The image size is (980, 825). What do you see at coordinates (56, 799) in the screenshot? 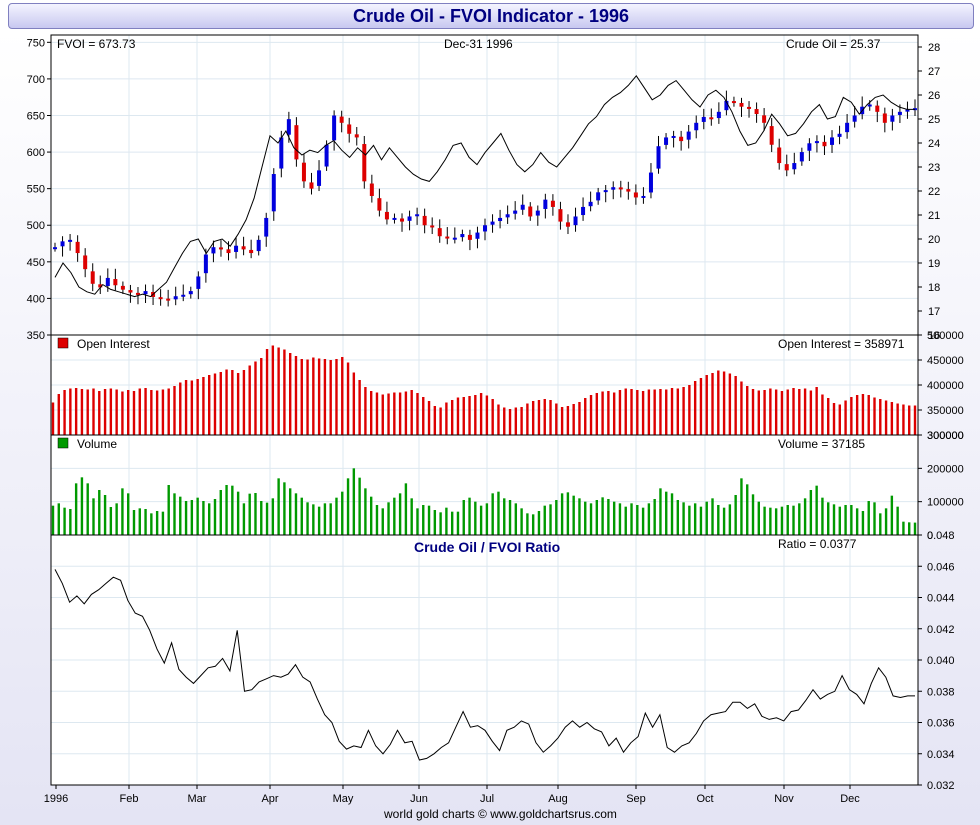
I see `x-tick-label: 1996` at bounding box center [56, 799].